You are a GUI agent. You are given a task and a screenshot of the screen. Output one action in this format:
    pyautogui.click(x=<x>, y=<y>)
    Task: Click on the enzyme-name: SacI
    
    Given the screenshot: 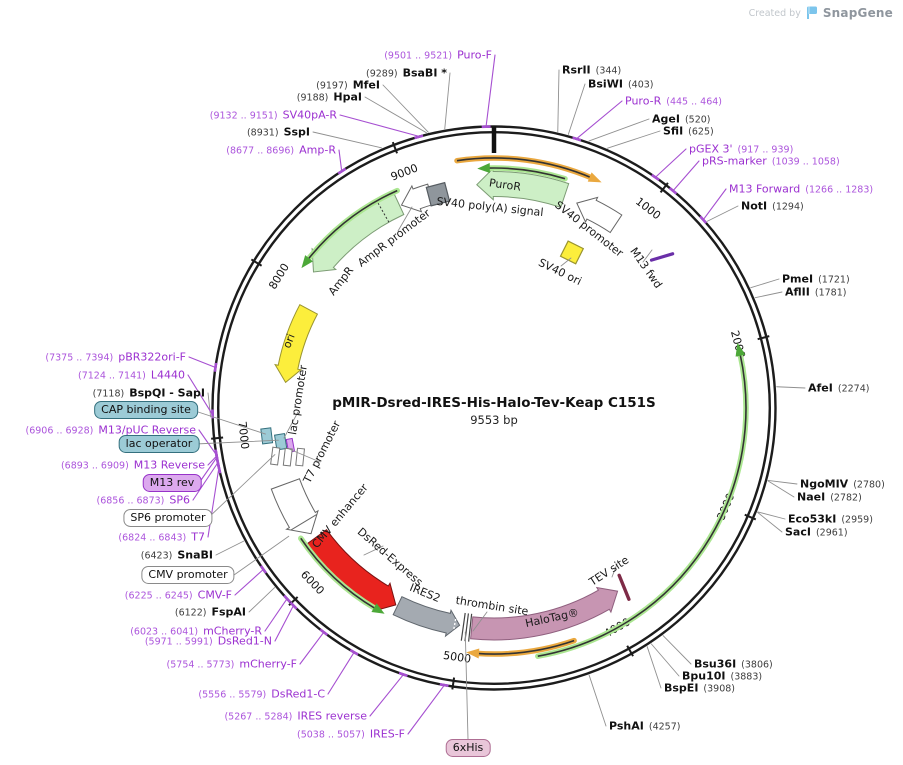 What is the action you would take?
    pyautogui.click(x=798, y=532)
    